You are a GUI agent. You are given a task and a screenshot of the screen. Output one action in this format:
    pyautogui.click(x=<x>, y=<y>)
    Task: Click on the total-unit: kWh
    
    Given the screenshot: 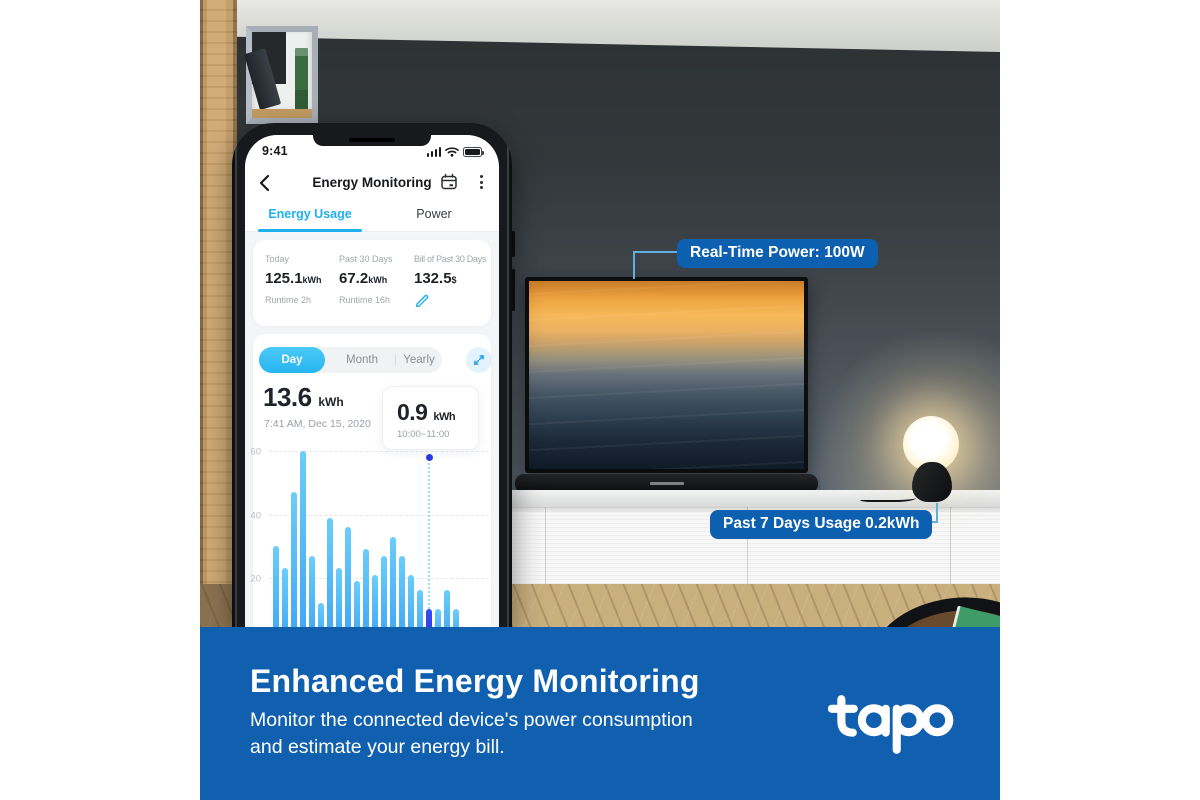 What is the action you would take?
    pyautogui.click(x=331, y=402)
    